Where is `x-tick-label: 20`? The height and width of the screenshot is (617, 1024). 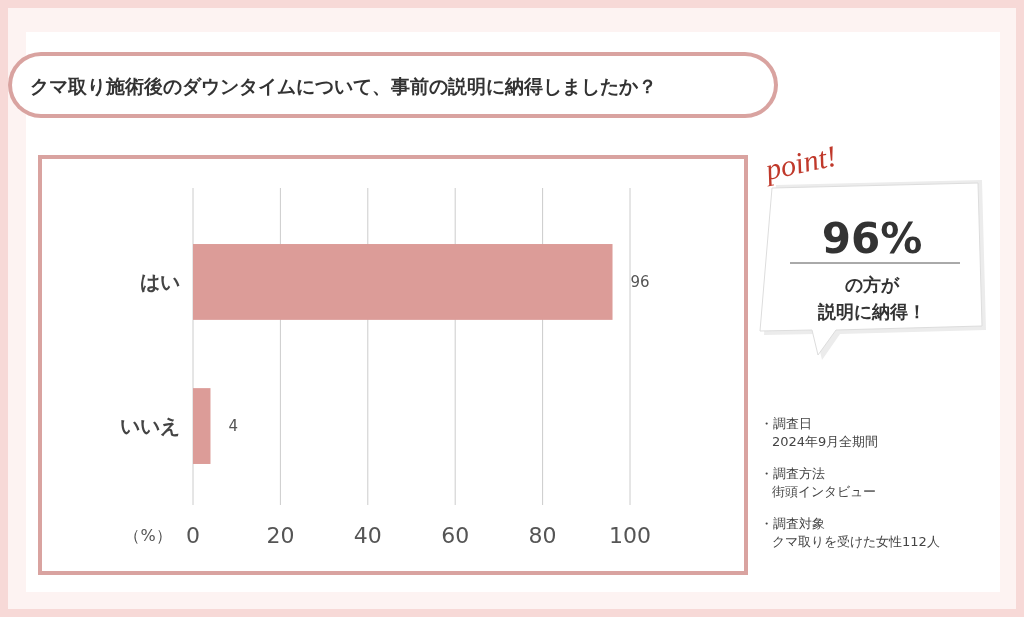
x-tick-label: 20 is located at coordinates (280, 535).